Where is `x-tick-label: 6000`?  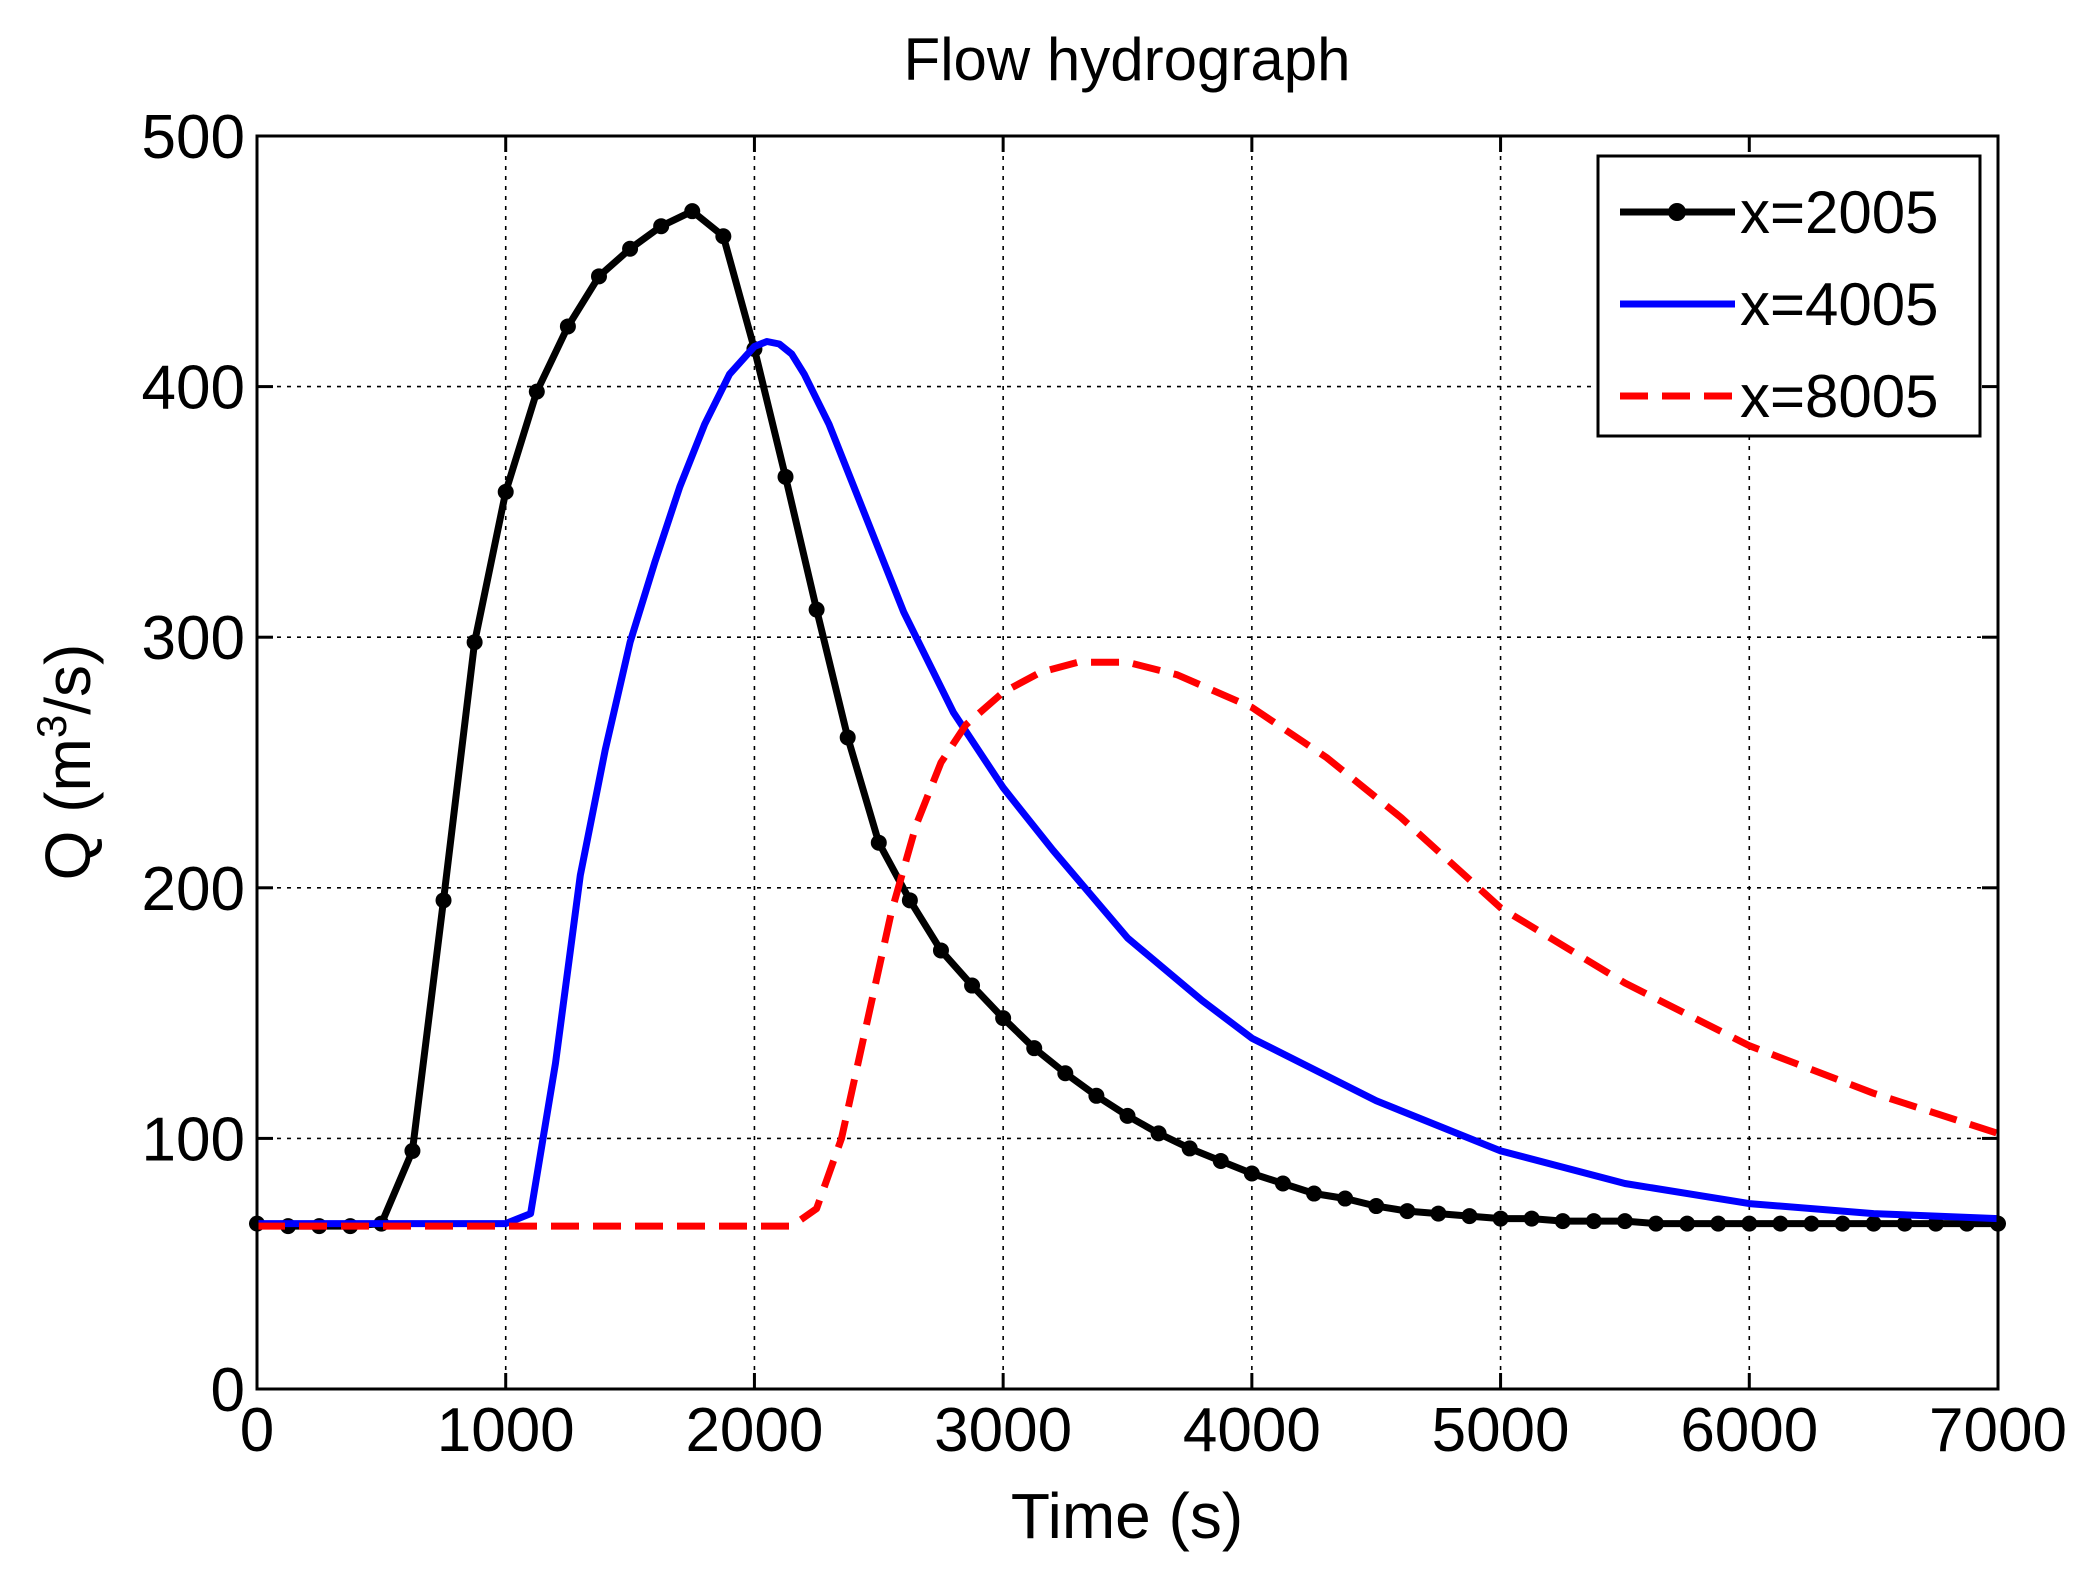
x-tick-label: 6000 is located at coordinates (1749, 1430).